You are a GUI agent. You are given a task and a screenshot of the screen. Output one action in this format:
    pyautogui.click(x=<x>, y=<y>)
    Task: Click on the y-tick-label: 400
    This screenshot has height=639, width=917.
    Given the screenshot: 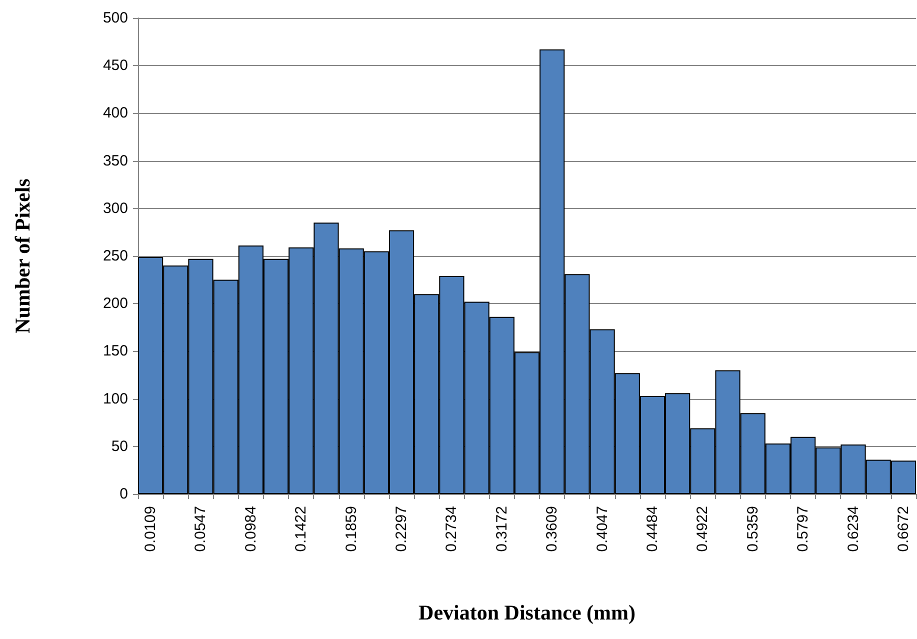 What is the action you would take?
    pyautogui.click(x=115, y=113)
    